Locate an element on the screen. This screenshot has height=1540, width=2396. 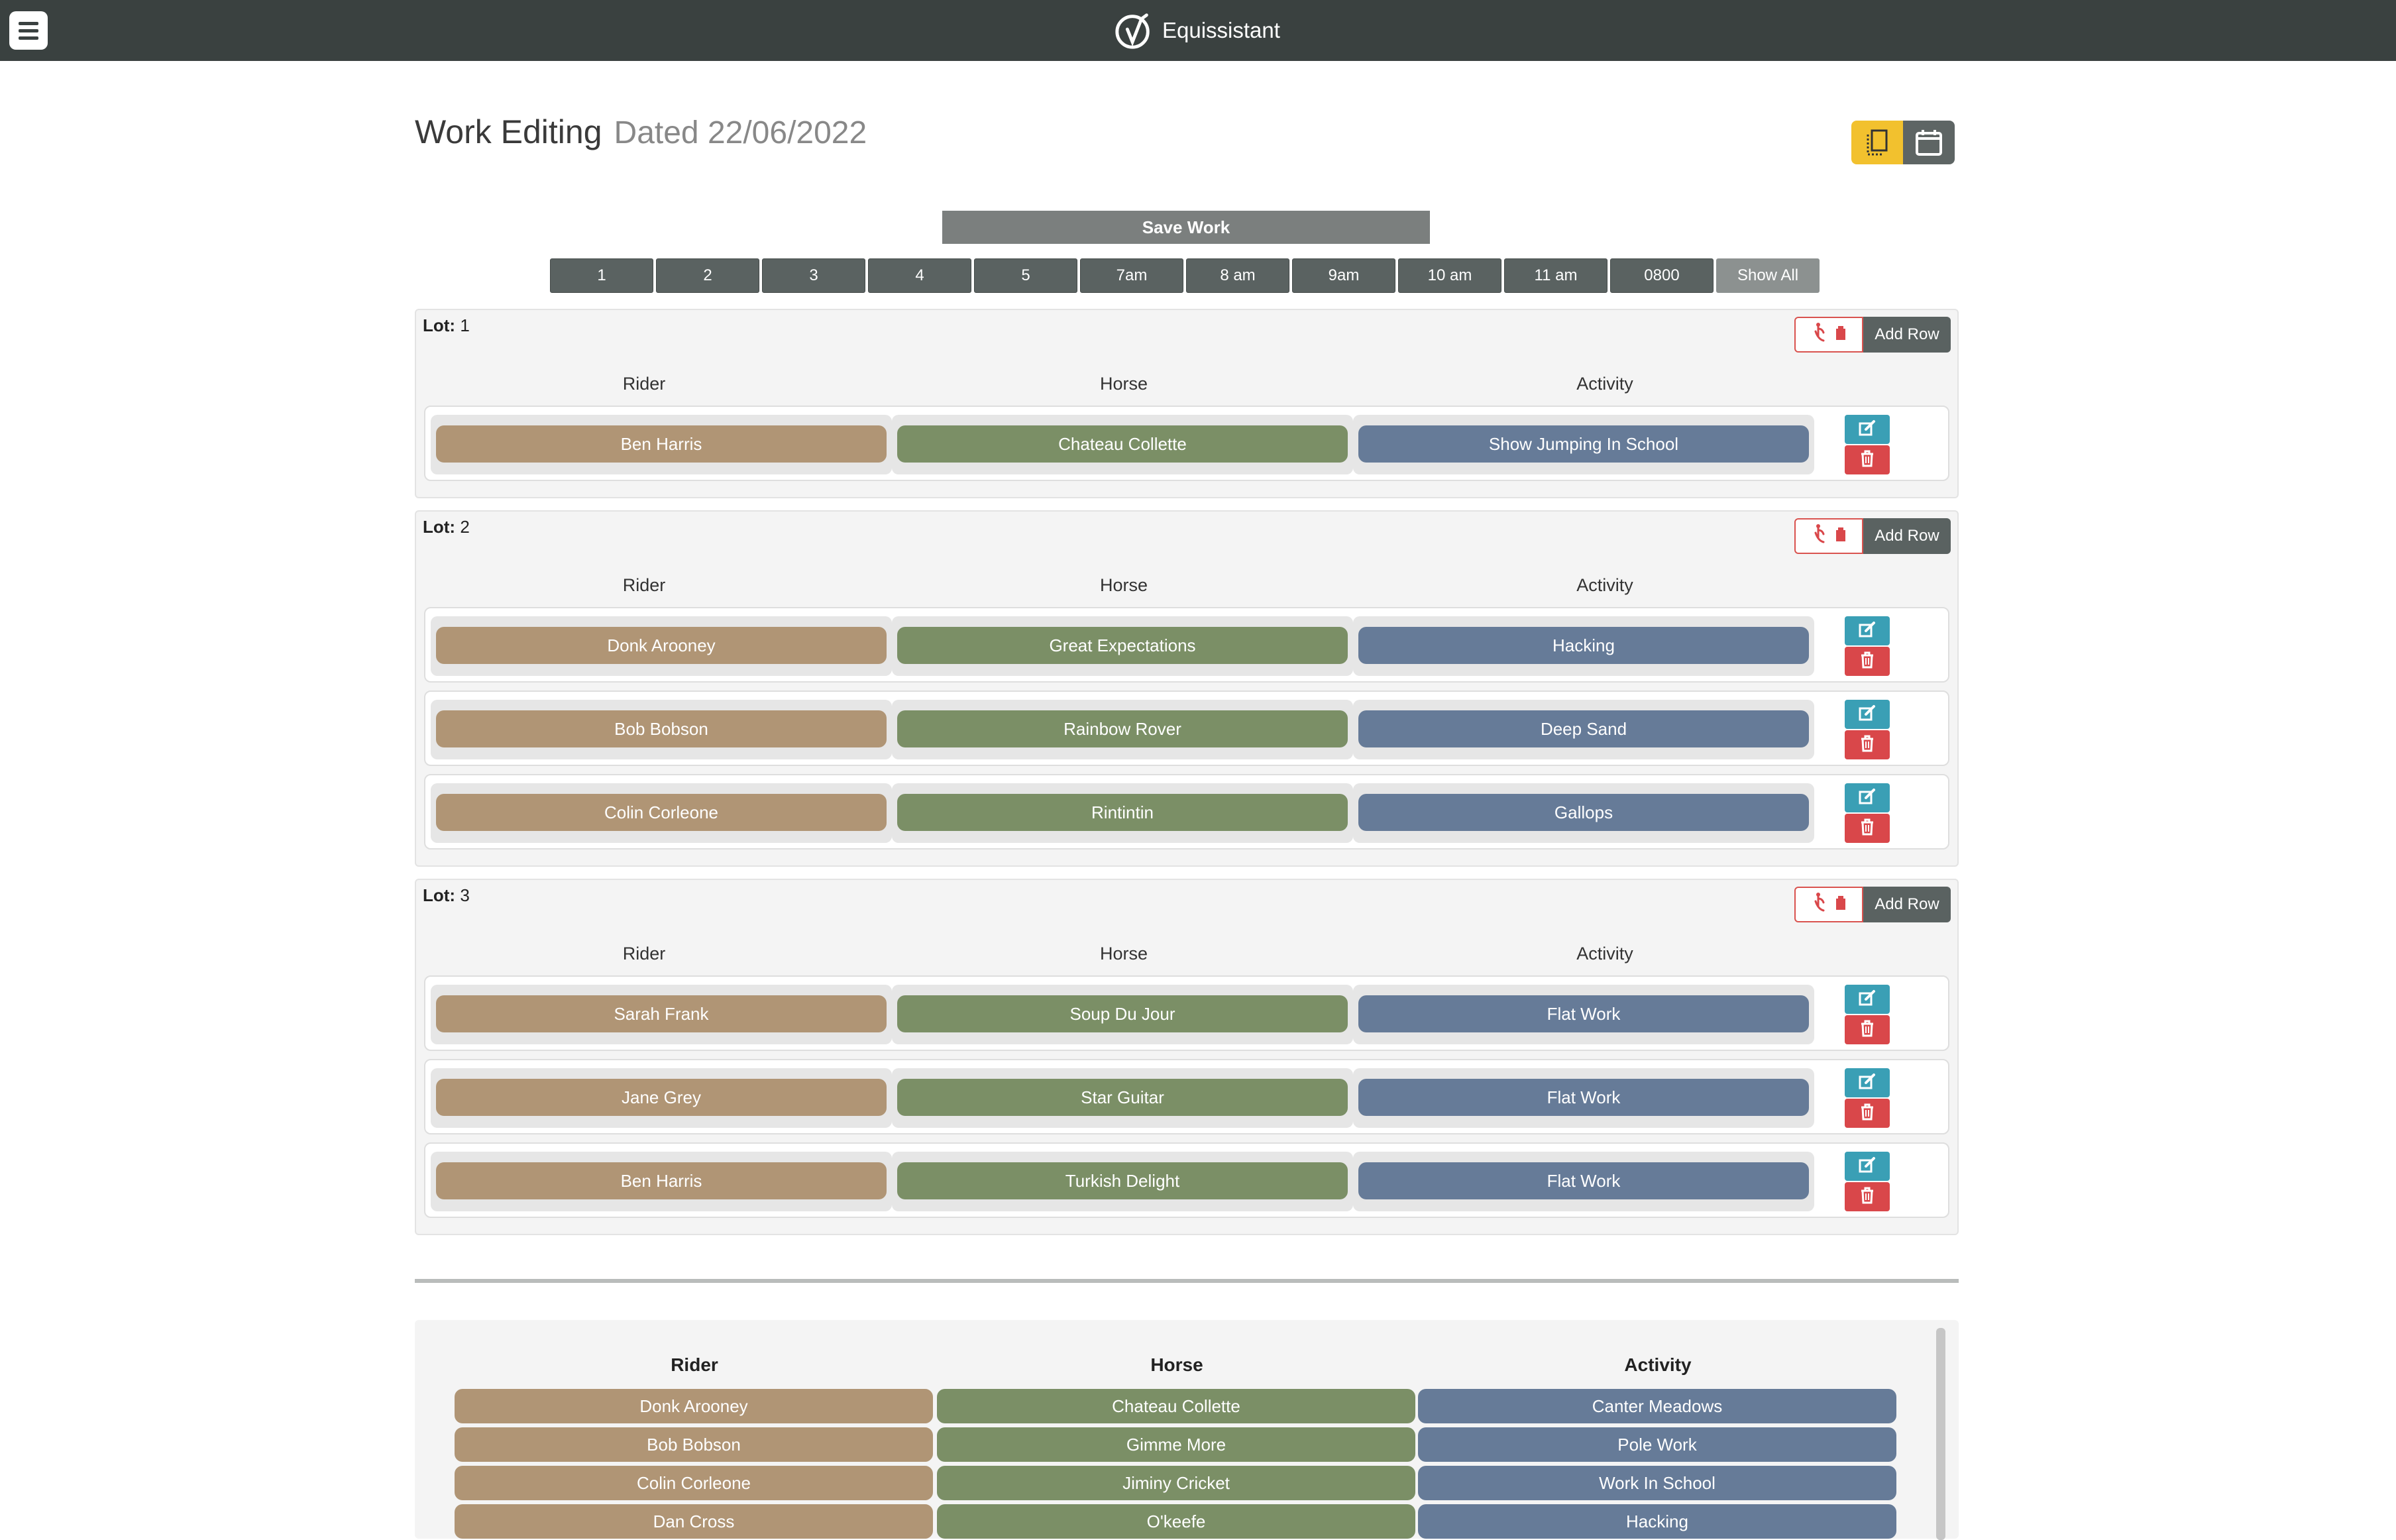
filter-button: 11 am is located at coordinates (1555, 275).